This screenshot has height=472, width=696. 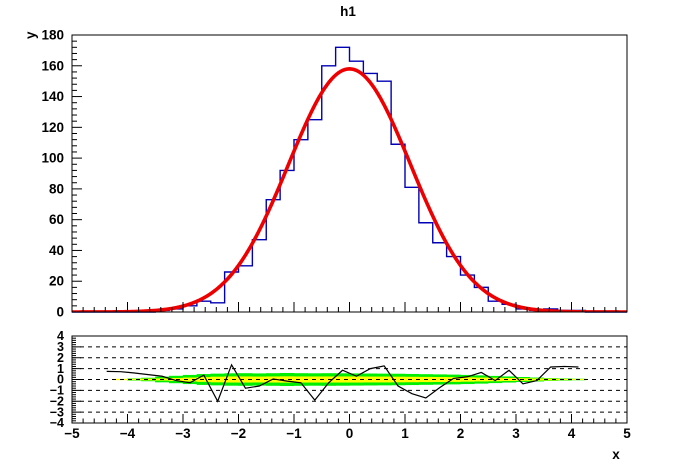 I want to click on bottom-y-tick-label: 3, so click(x=60, y=347).